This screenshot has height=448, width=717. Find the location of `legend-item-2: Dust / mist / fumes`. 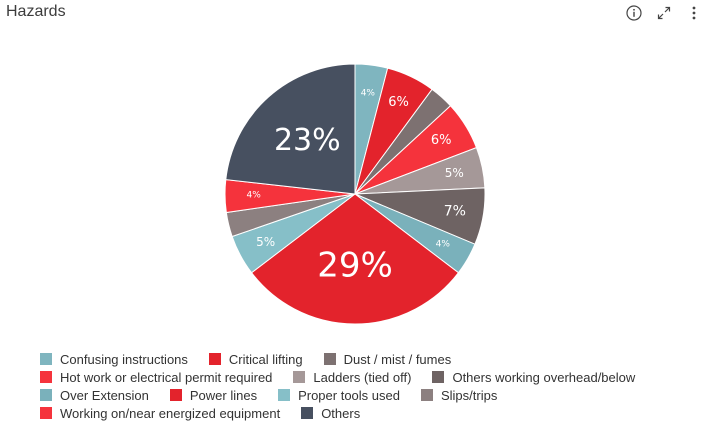

legend-item-2: Dust / mist / fumes is located at coordinates (387, 359).